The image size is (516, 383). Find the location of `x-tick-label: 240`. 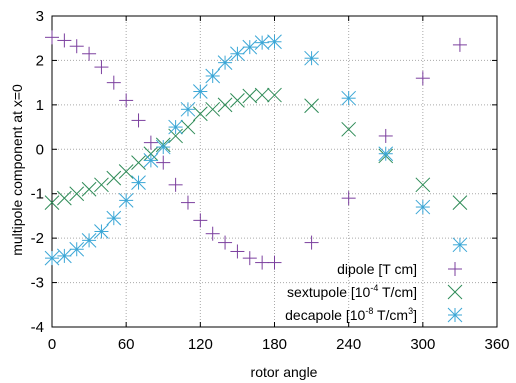

x-tick-label: 240 is located at coordinates (348, 344).